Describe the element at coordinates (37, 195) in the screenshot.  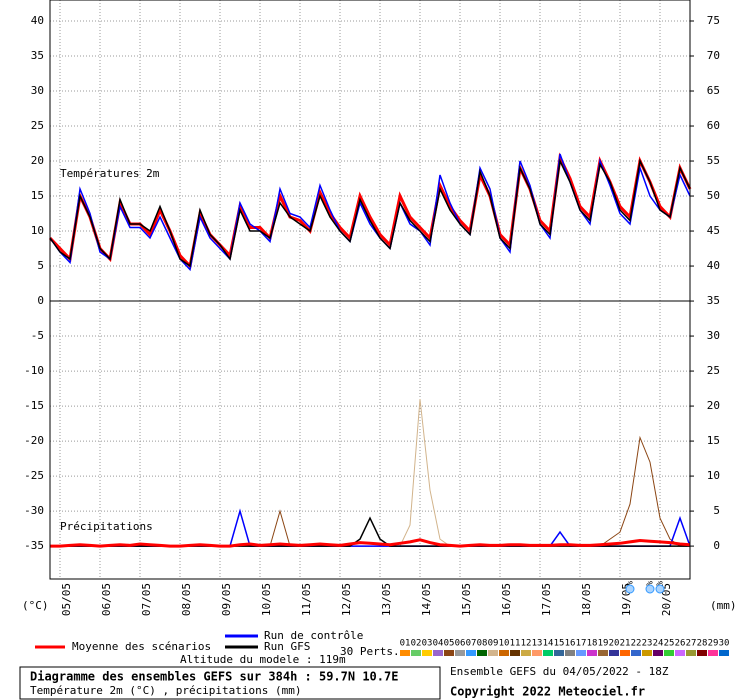
I see `y-tick-label: 15` at that location.